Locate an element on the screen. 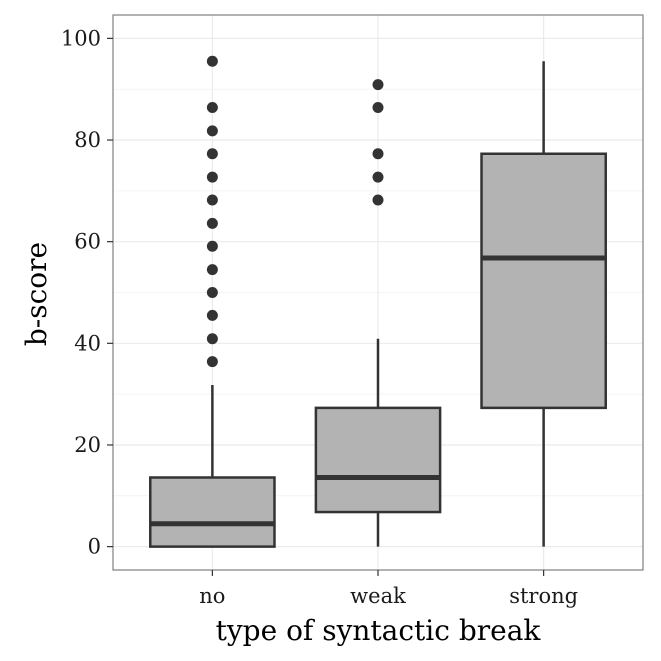 This screenshot has width=661, height=661. y-tick-label: 60 is located at coordinates (87, 242).